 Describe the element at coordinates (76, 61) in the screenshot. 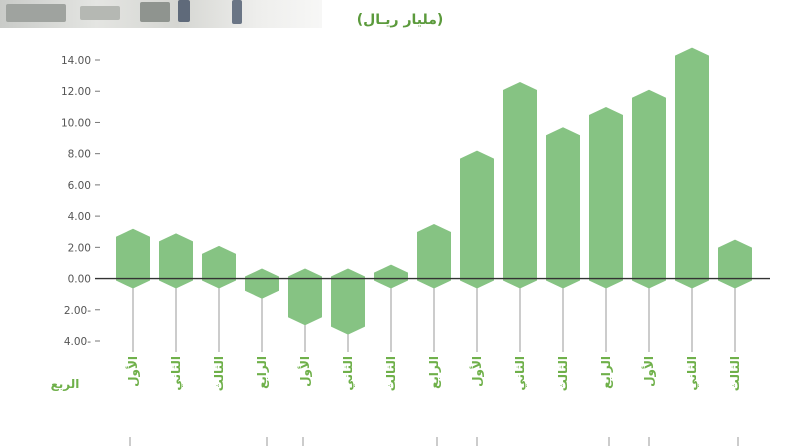

I see `y-tick-label: 14.00` at that location.